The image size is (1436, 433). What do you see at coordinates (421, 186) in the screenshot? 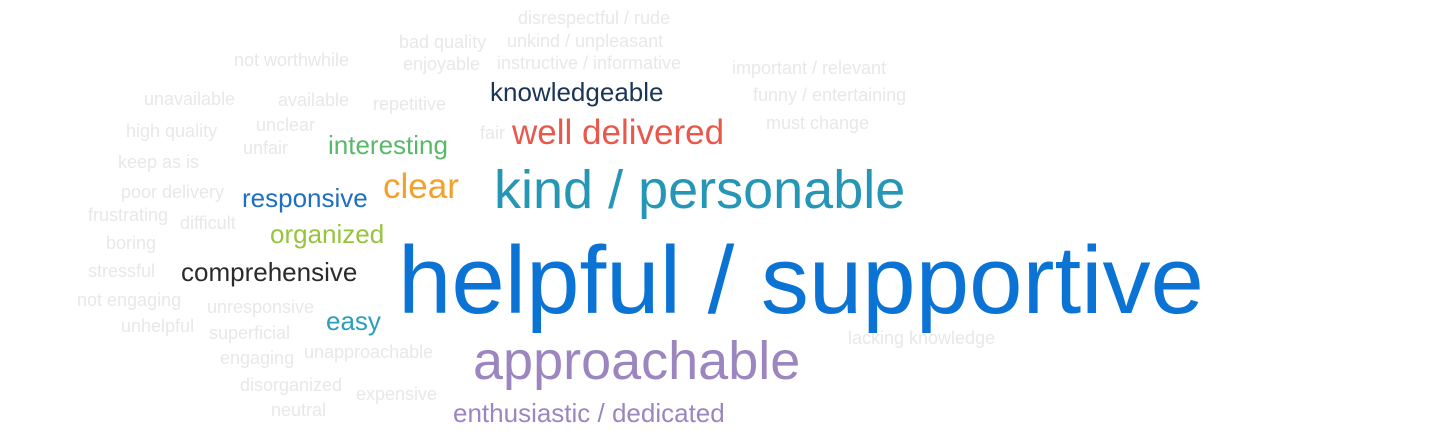
I see `word-clear: clear` at bounding box center [421, 186].